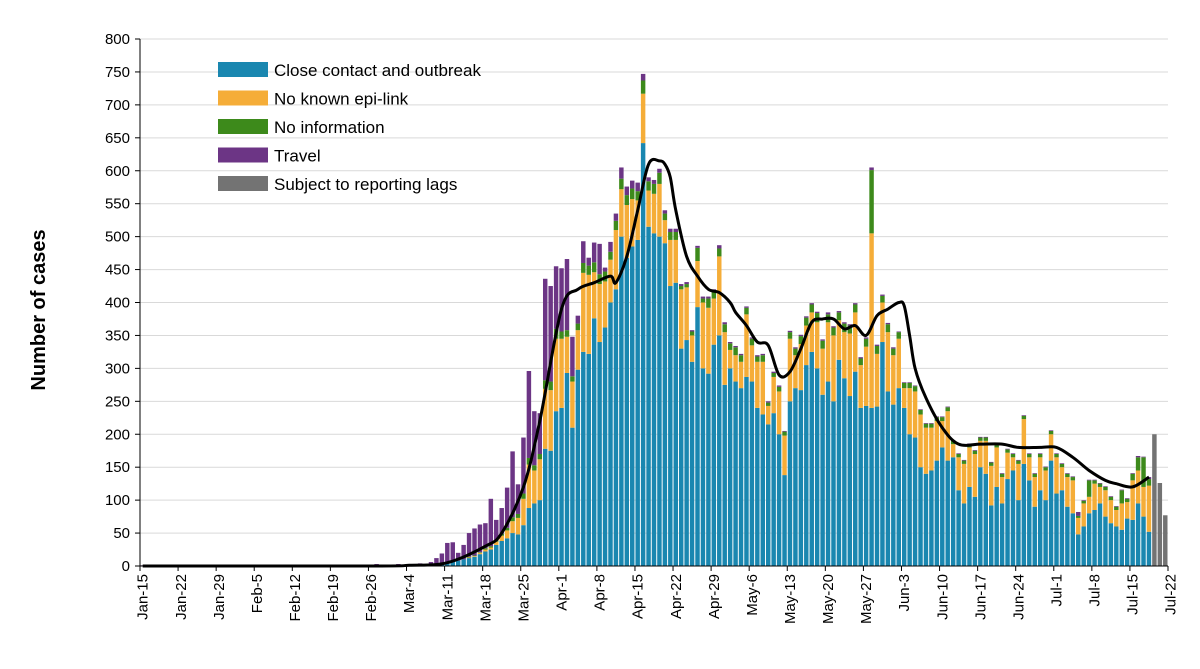  What do you see at coordinates (117, 368) in the screenshot?
I see `y-tick-label: 300` at bounding box center [117, 368].